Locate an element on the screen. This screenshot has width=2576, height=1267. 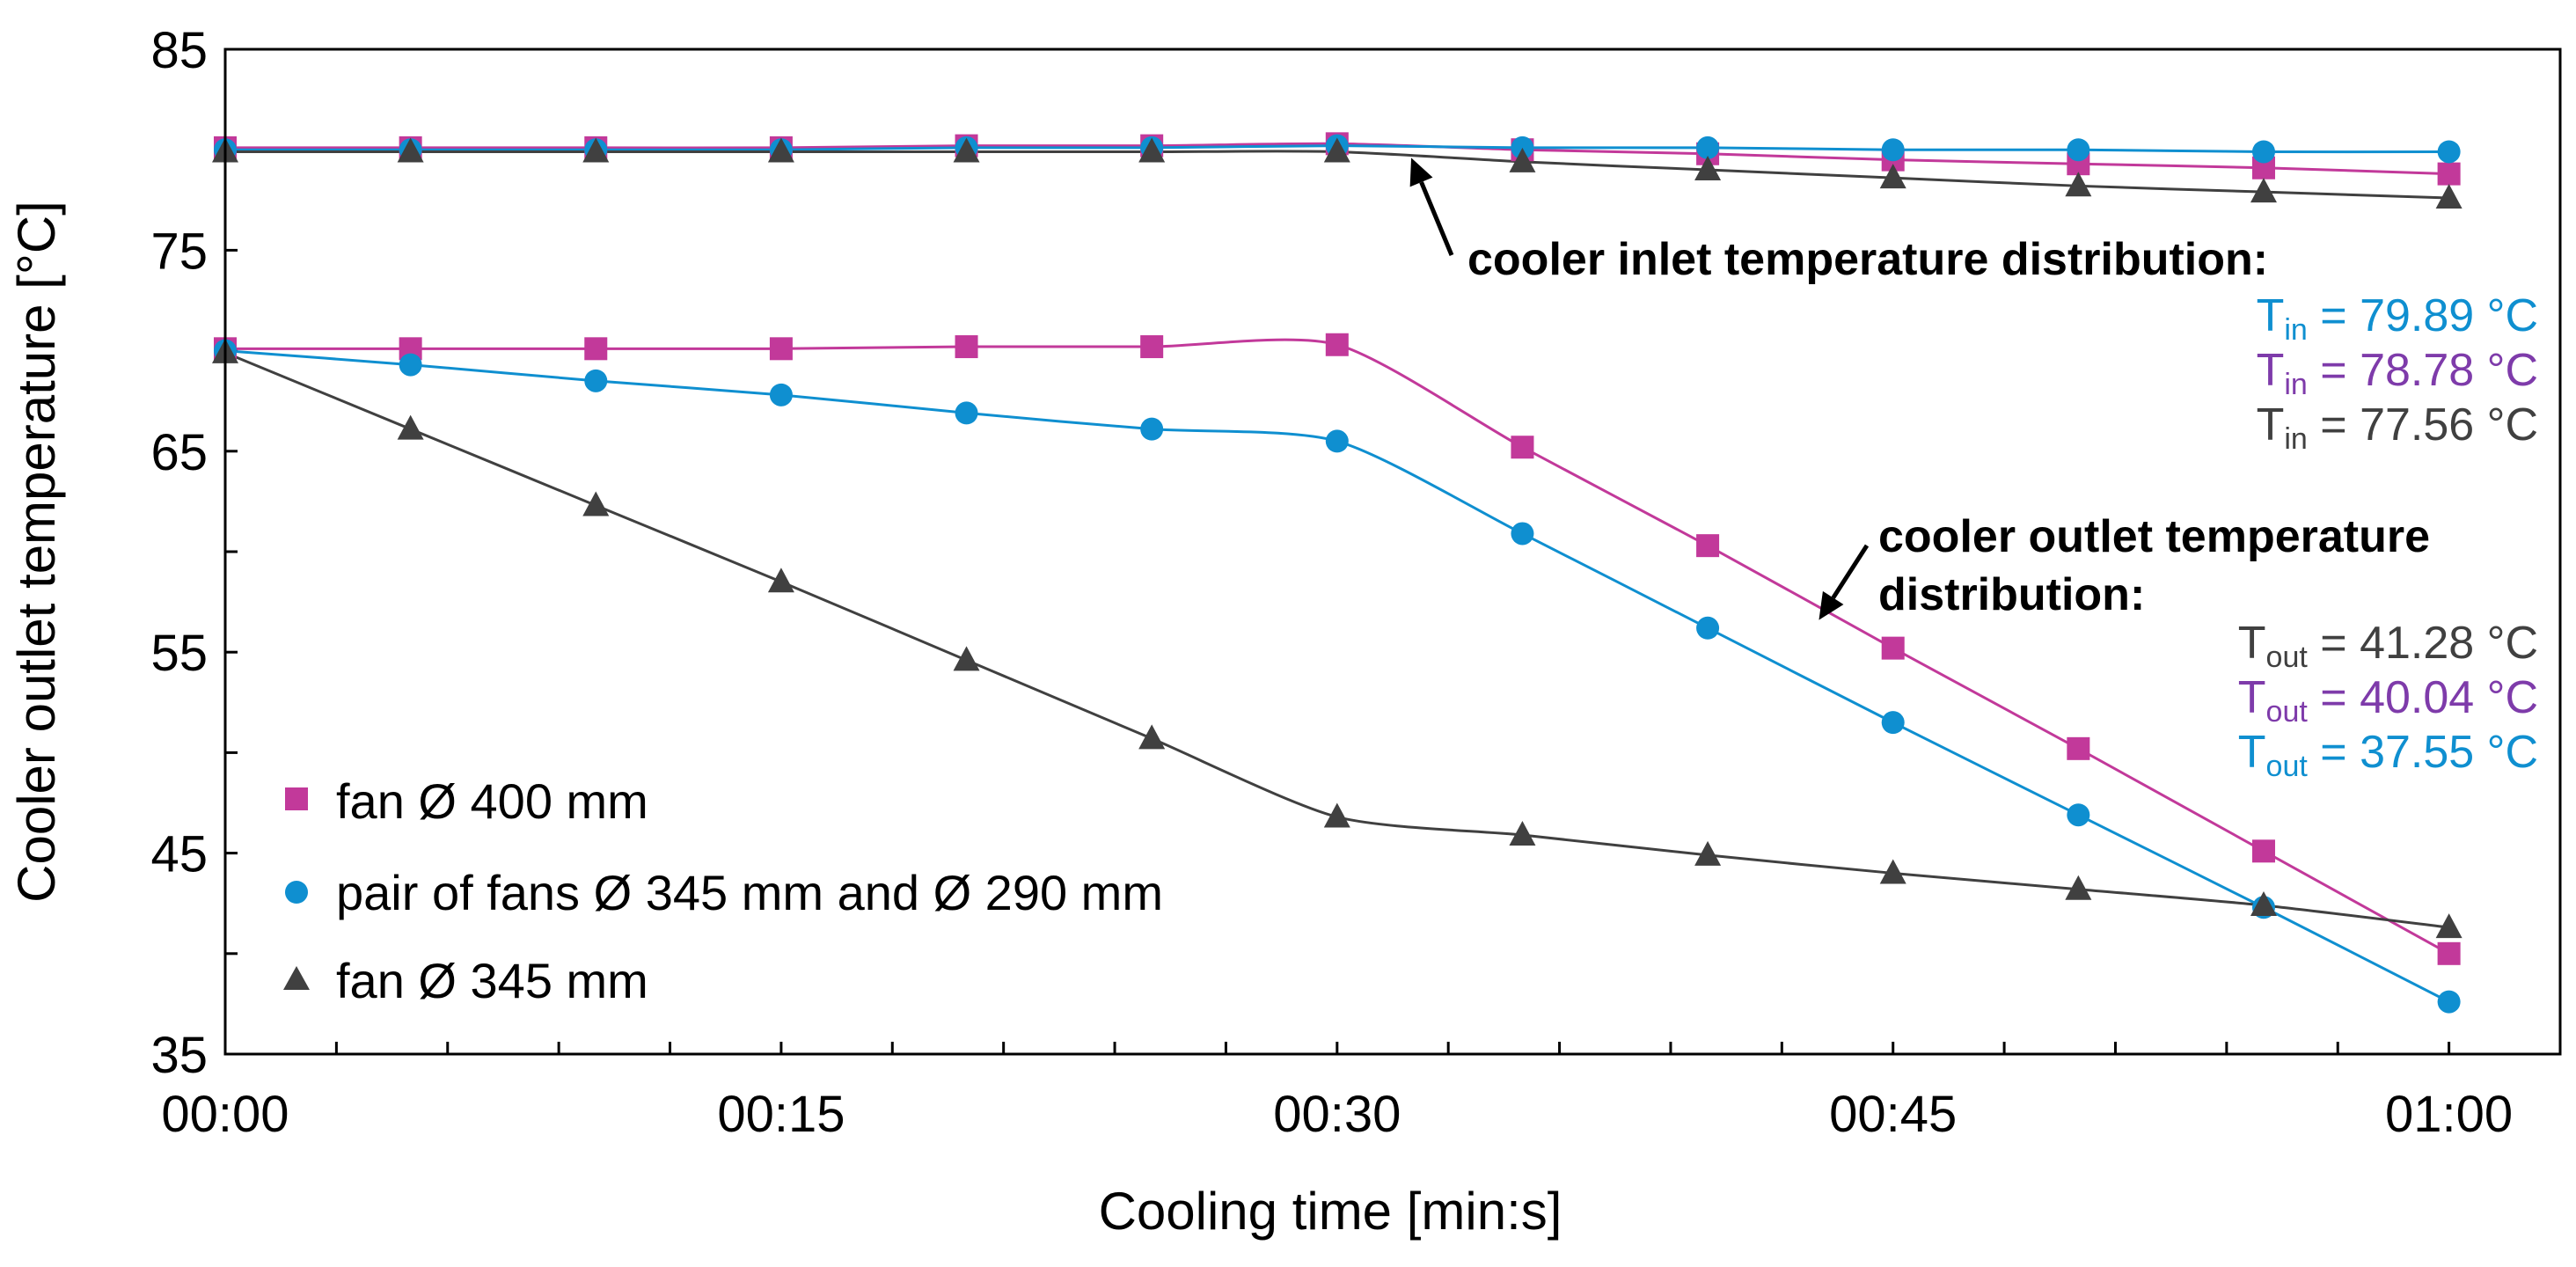
annotation-inlet-value-3: Tin = 77.56 °C is located at coordinates (2397, 427).